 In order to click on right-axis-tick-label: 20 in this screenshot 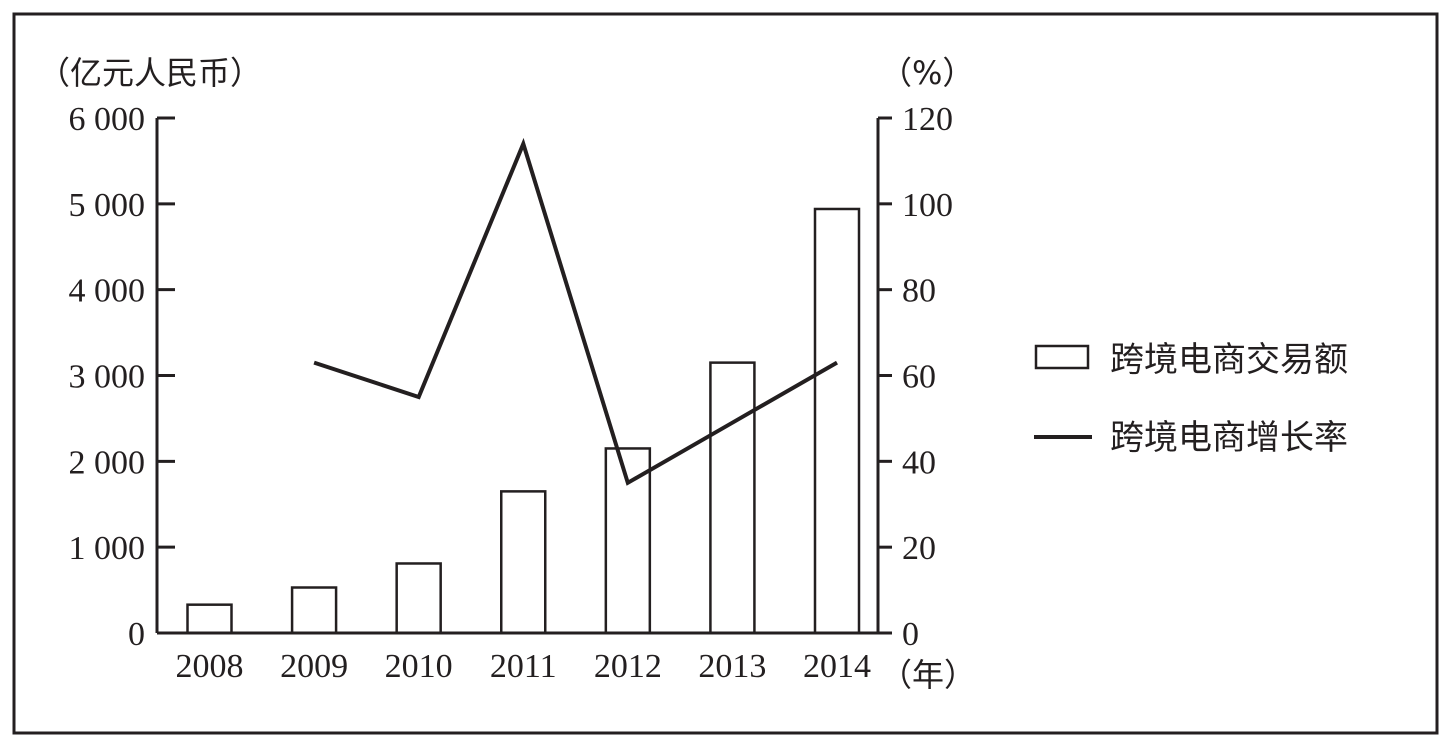, I will do `click(919, 548)`.